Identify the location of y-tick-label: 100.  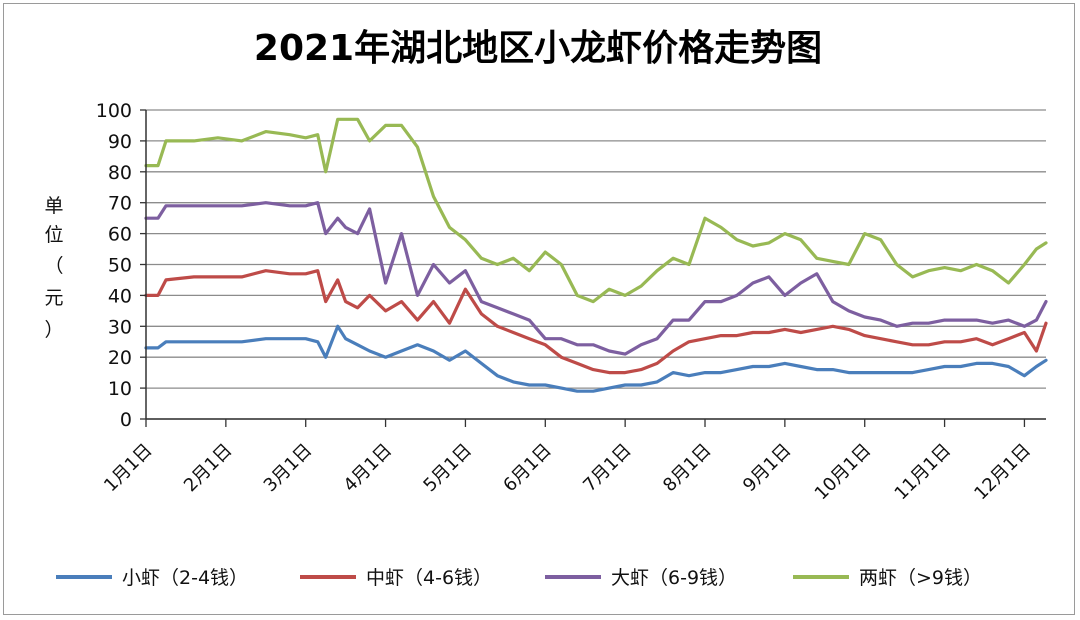
(114, 111).